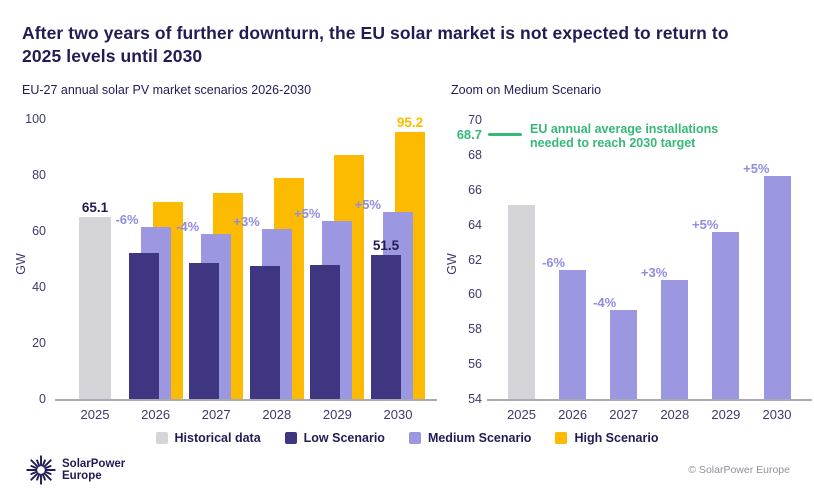  What do you see at coordinates (475, 189) in the screenshot?
I see `y-tick-66: 66` at bounding box center [475, 189].